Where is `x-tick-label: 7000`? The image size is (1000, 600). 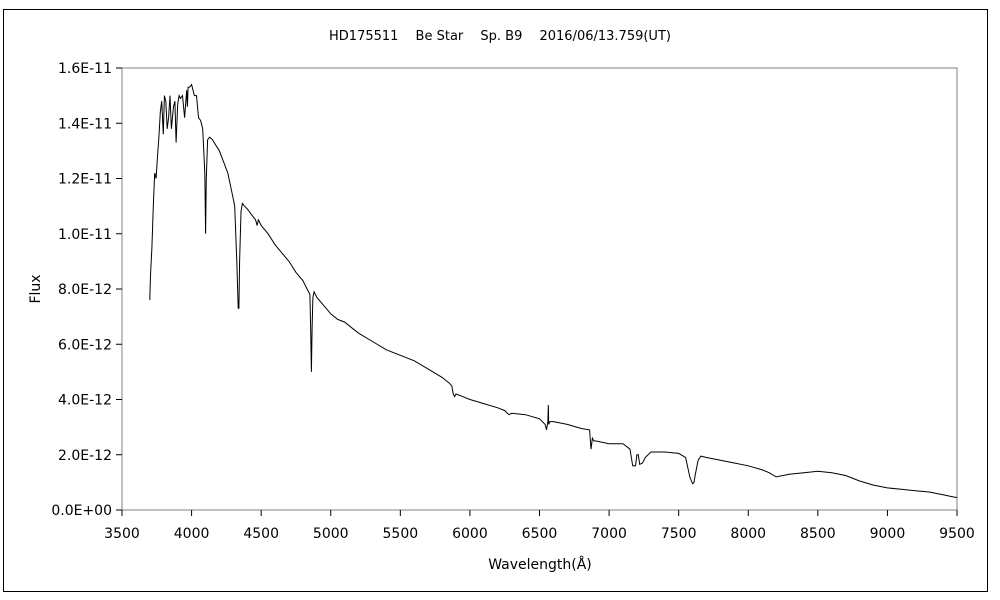 x-tick-label: 7000 is located at coordinates (609, 534).